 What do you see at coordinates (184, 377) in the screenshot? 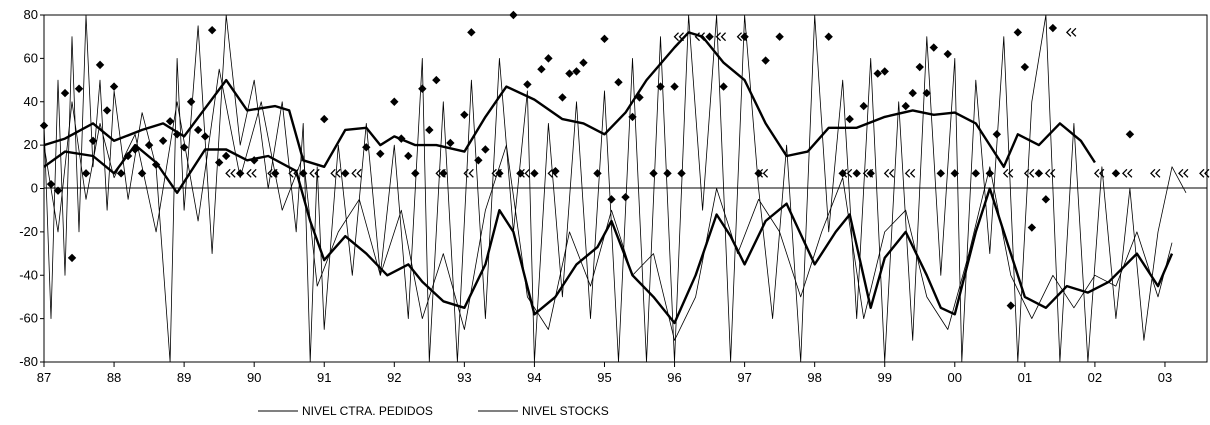
I see `x-tick-label: 89` at bounding box center [184, 377].